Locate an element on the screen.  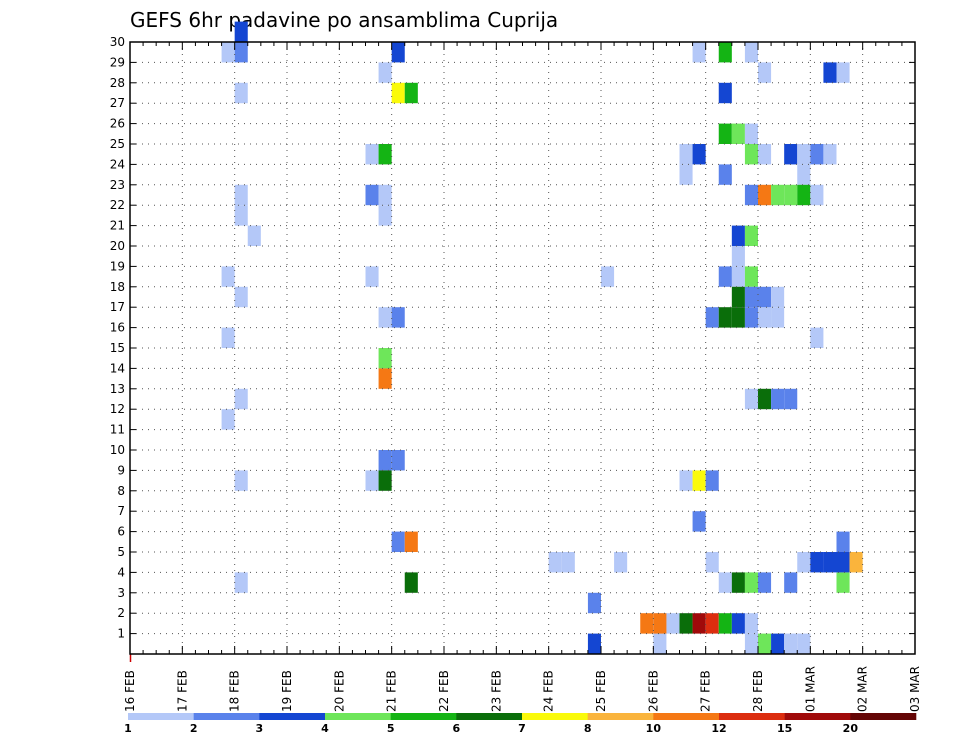
x-tick-label: 02 MAR is located at coordinates (863, 689).